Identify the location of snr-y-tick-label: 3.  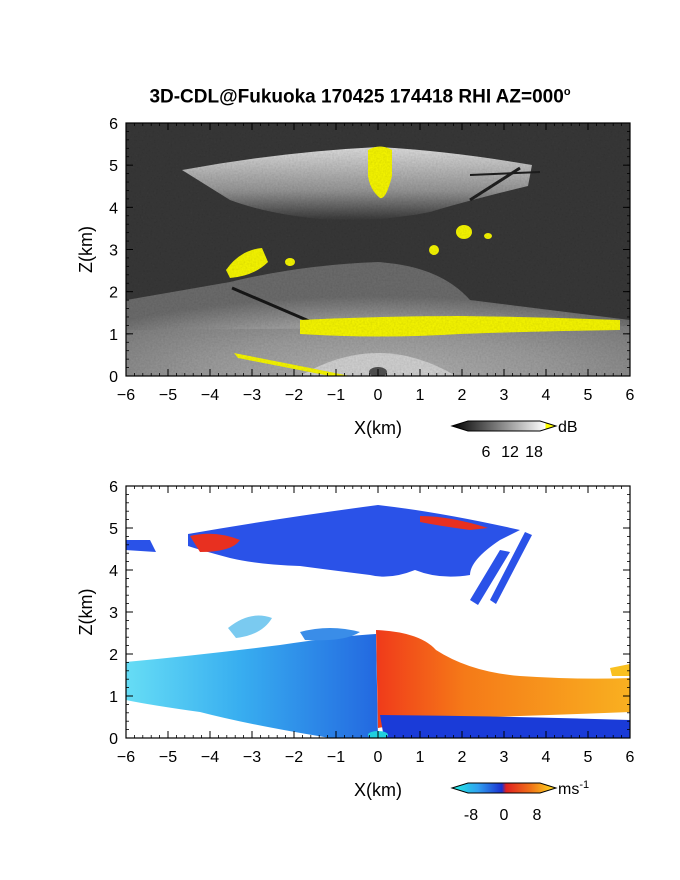
(113, 251).